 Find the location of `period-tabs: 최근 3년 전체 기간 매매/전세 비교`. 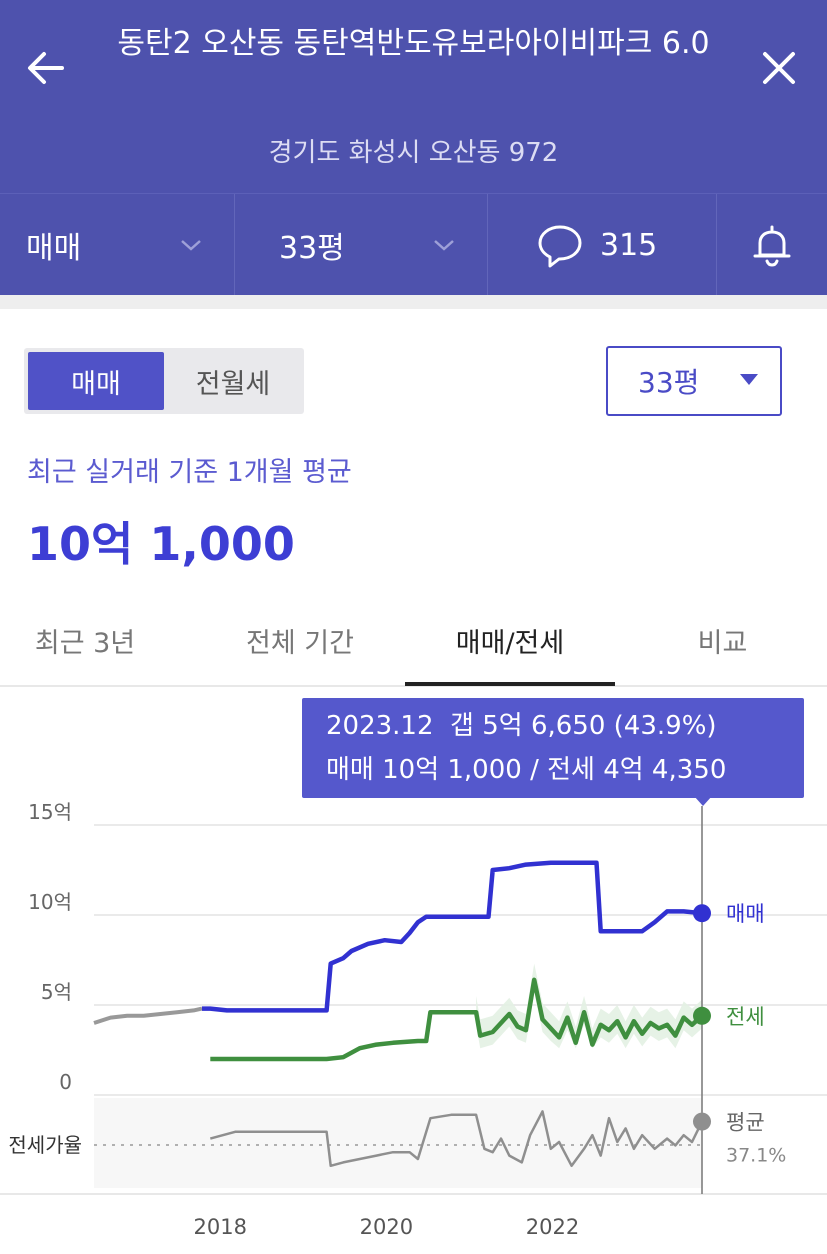

period-tabs: 최근 3년 전체 기간 매매/전세 비교 is located at coordinates (413, 641).